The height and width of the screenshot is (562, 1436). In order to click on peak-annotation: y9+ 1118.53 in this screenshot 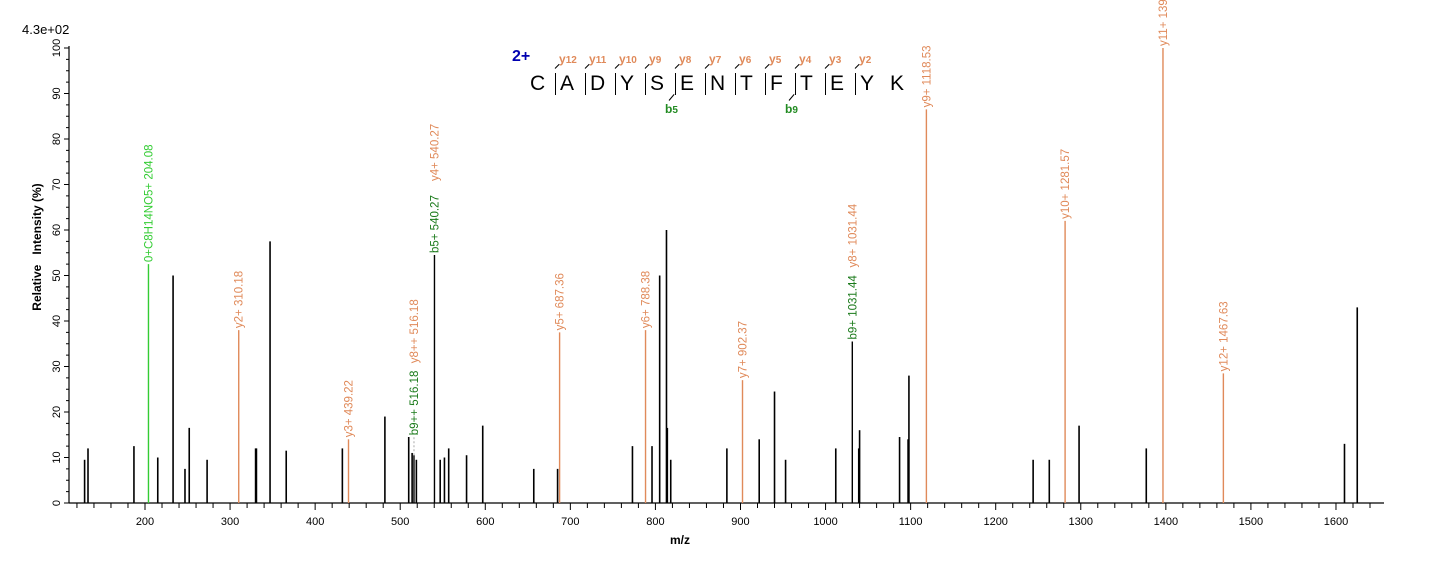, I will do `click(927, 77)`.